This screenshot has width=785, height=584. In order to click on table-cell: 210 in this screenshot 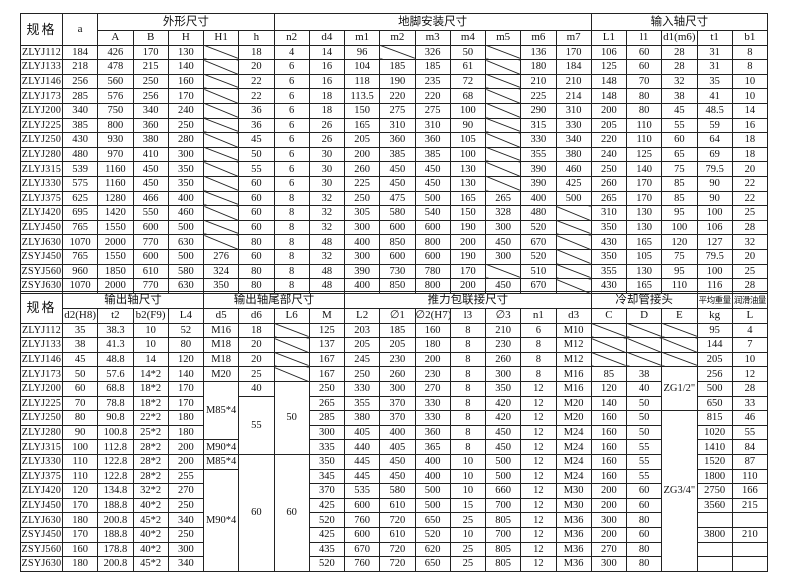, I will do `click(750, 534)`.